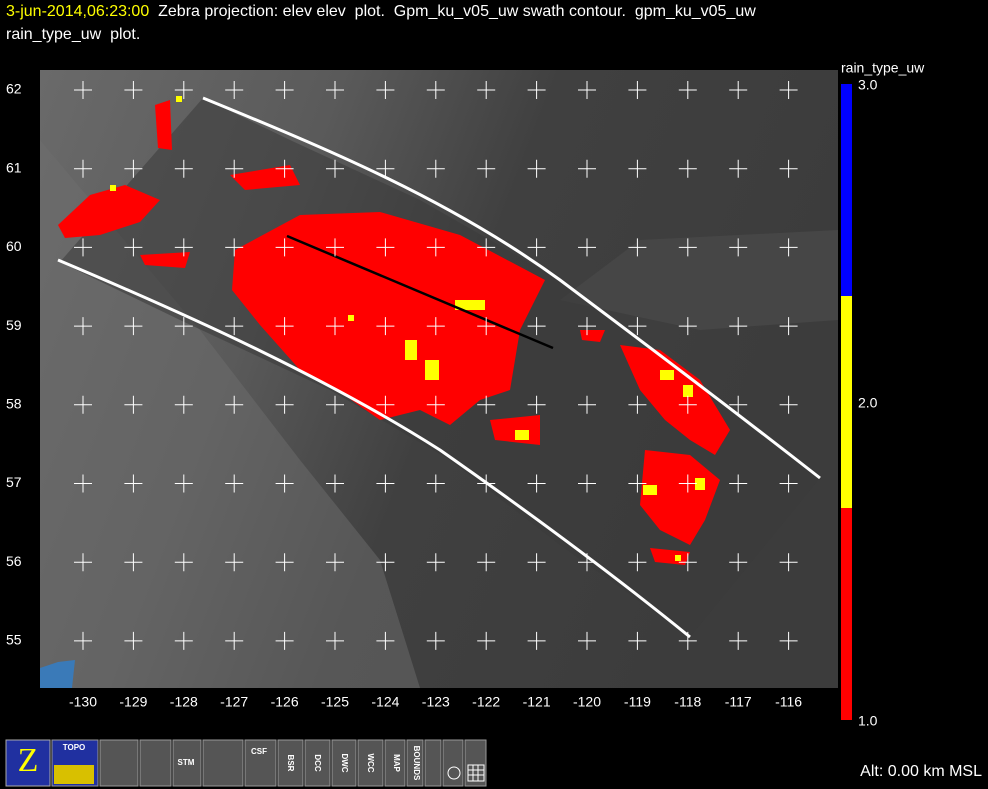 This screenshot has height=789, width=988. What do you see at coordinates (587, 702) in the screenshot?
I see `lon-label: -120` at bounding box center [587, 702].